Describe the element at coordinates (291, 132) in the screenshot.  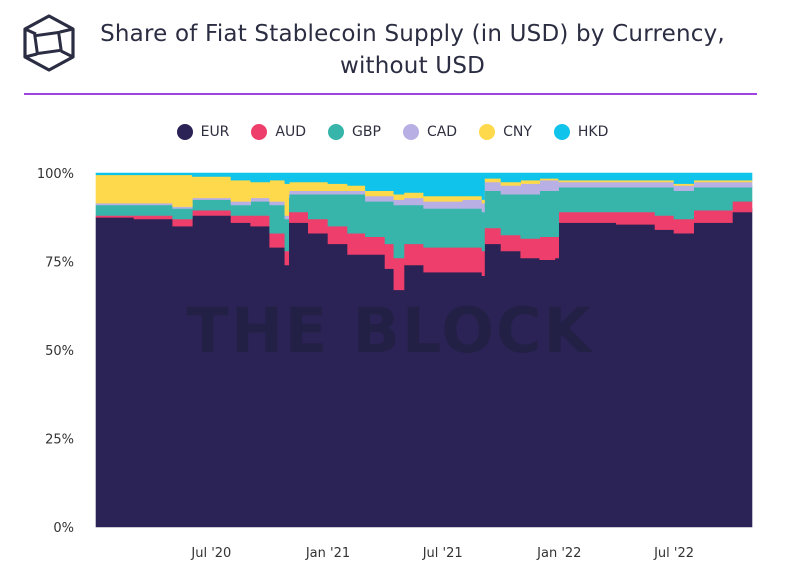
I see `legend-label: AUD` at that location.